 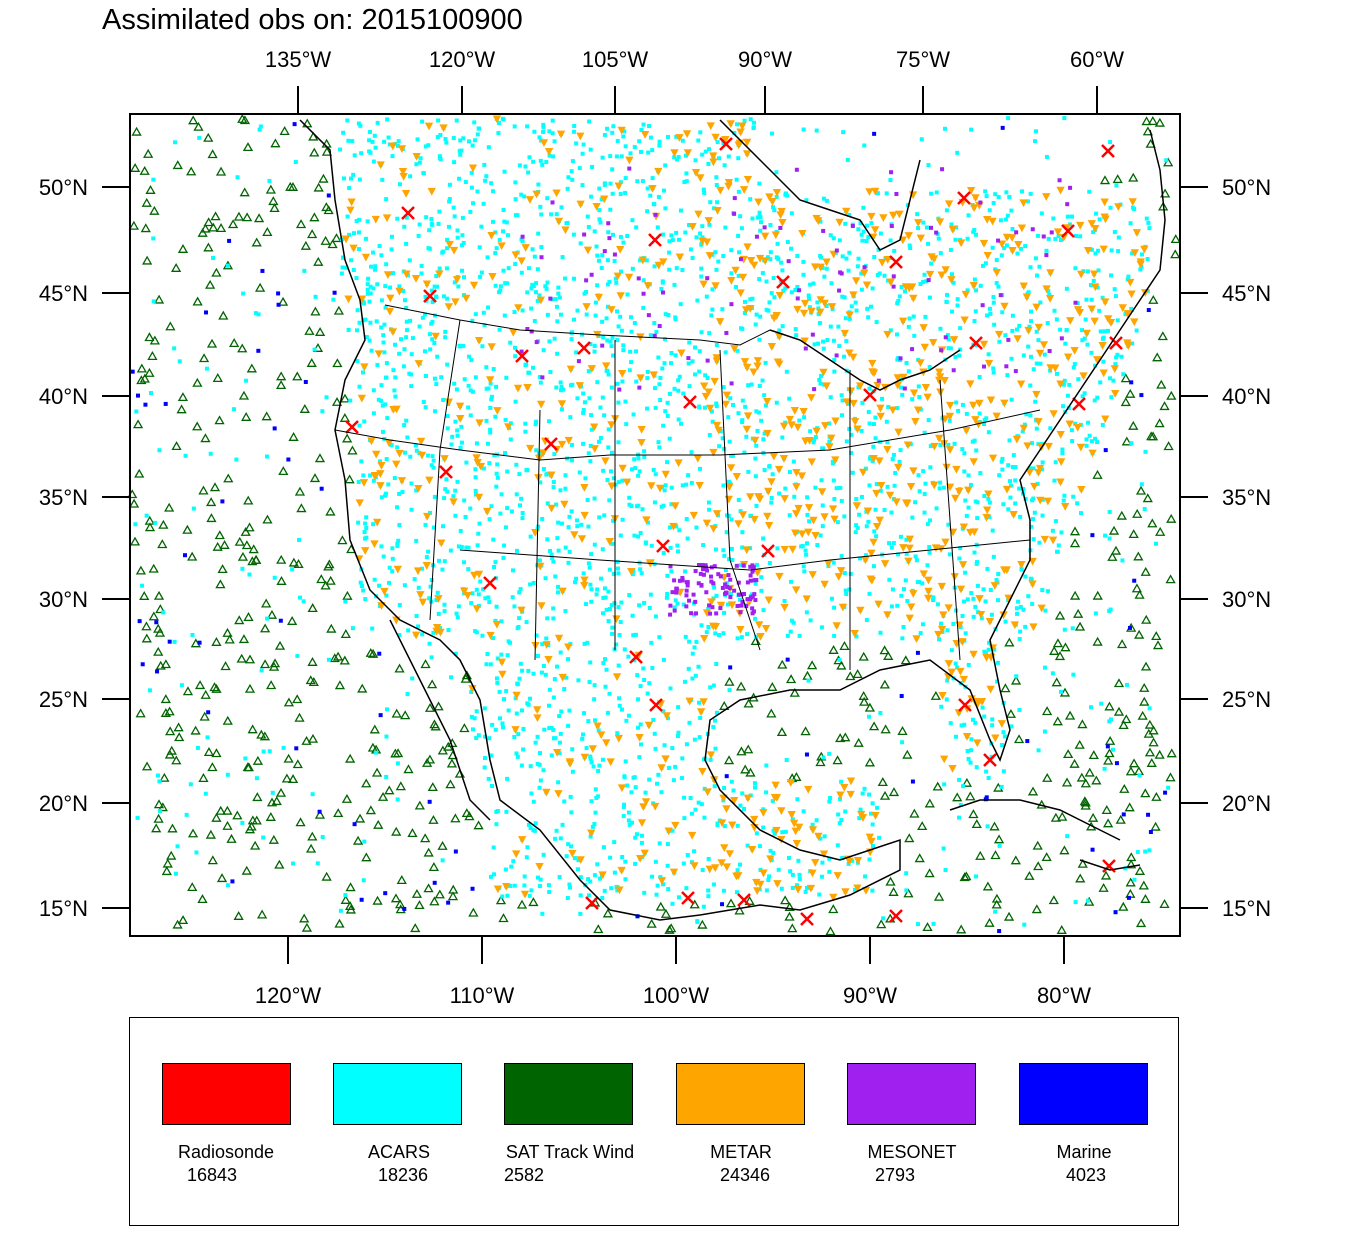 I want to click on right-lat-label: 40°N, so click(x=1246, y=396).